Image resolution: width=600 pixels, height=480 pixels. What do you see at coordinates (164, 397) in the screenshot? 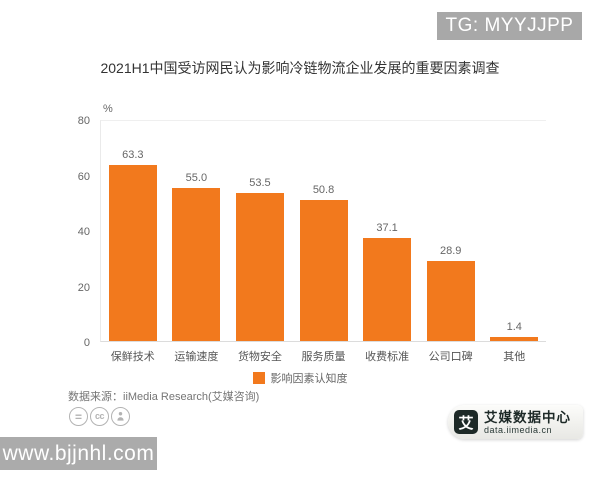
I see `data-source-note: 数据来源：iiMedia Research(艾媒咨询)` at bounding box center [164, 397].